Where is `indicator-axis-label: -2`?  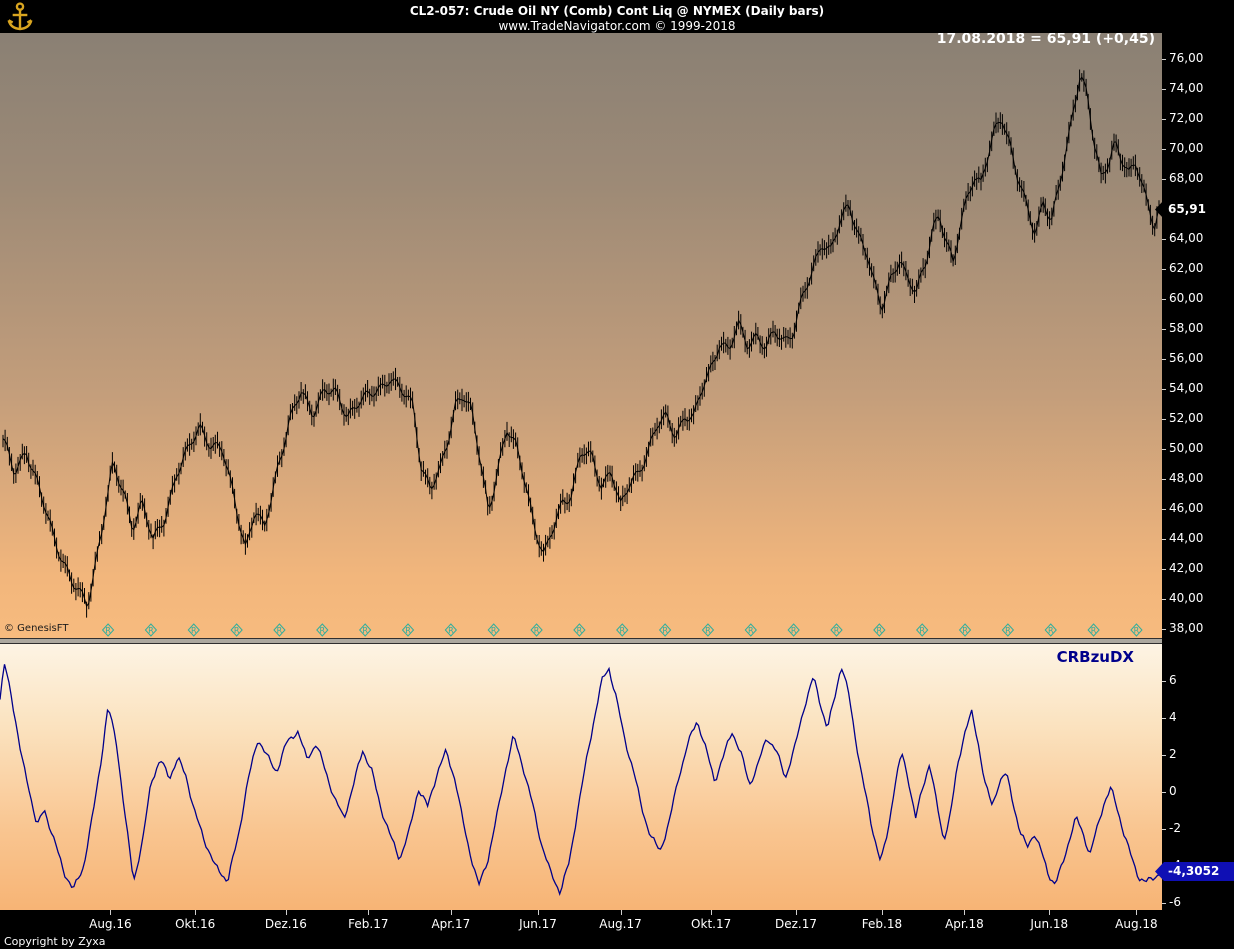
indicator-axis-label: -2 is located at coordinates (1175, 828).